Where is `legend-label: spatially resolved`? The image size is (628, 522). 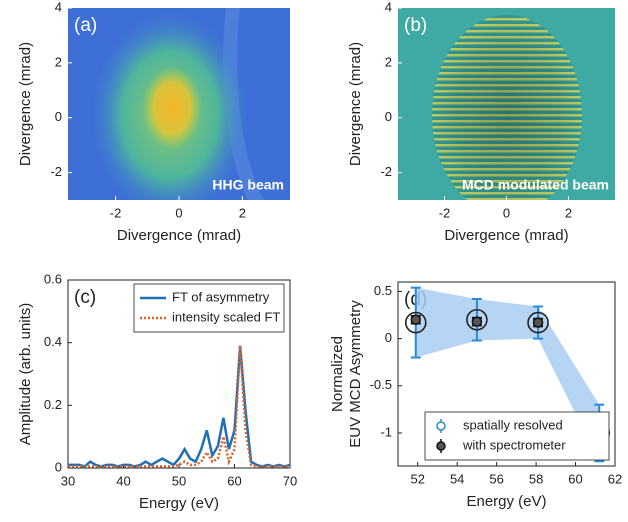 legend-label: spatially resolved is located at coordinates (513, 424).